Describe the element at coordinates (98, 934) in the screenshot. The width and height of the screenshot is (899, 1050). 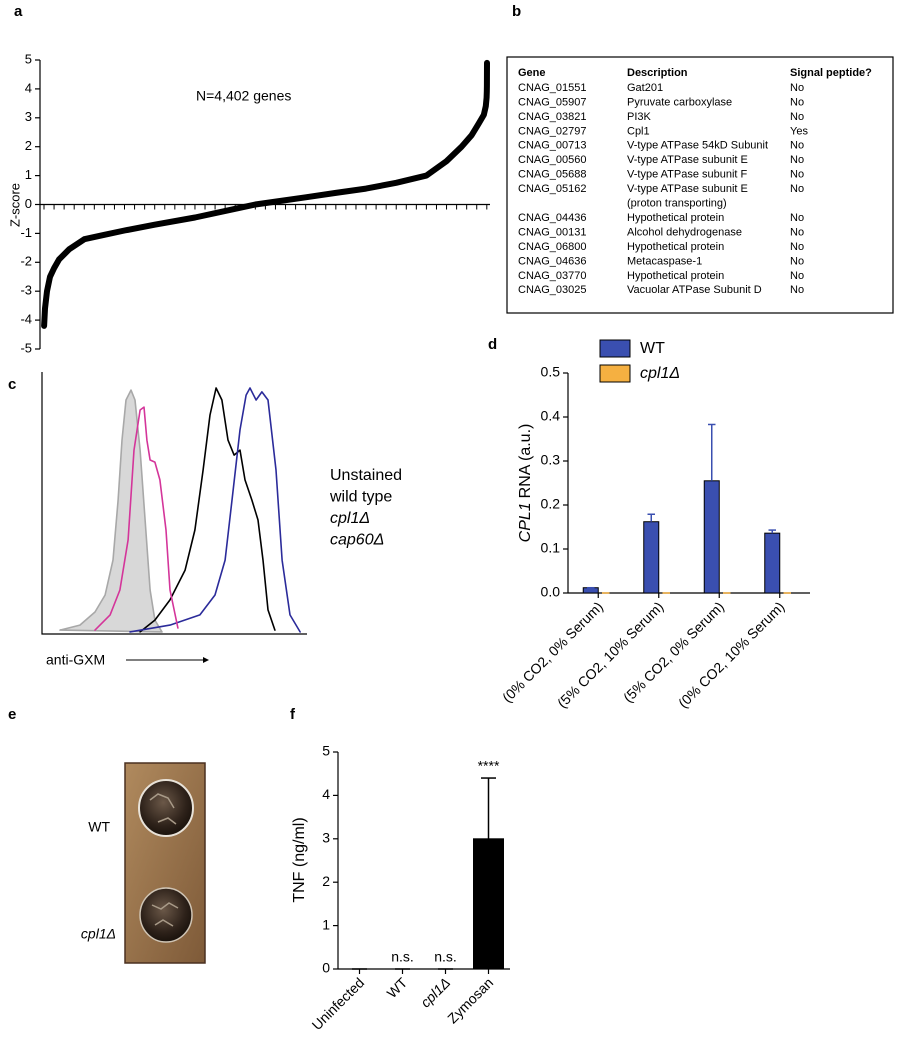
I see `image-label: cpl1Δ` at that location.